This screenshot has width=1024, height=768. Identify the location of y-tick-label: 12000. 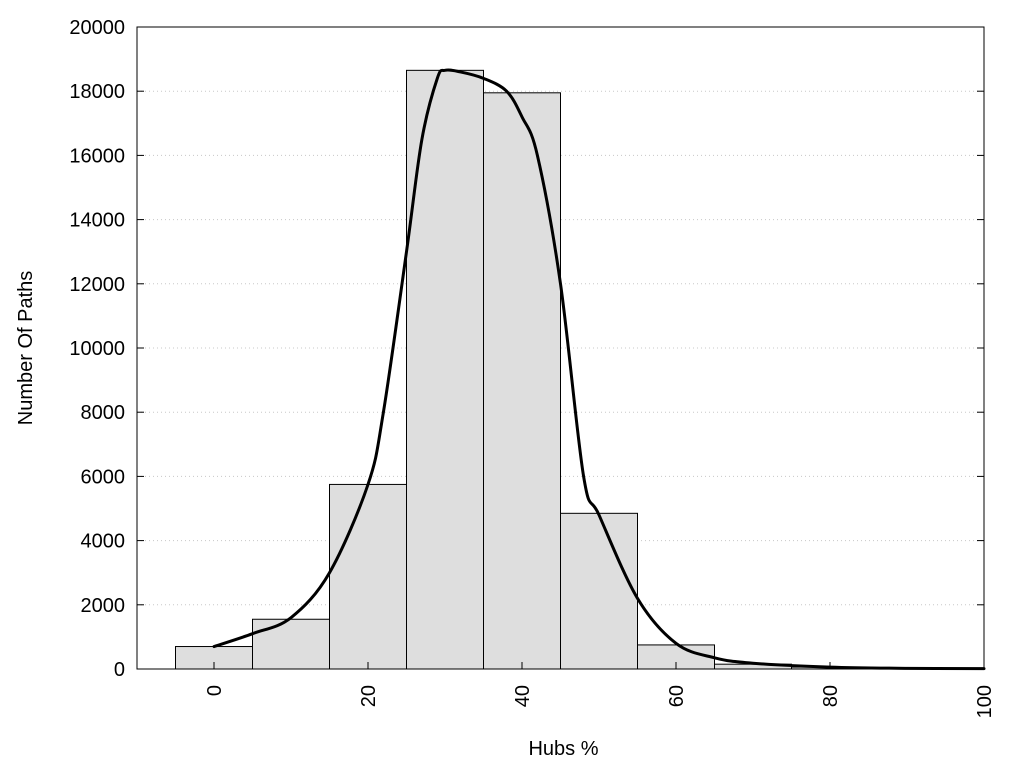
(97, 285).